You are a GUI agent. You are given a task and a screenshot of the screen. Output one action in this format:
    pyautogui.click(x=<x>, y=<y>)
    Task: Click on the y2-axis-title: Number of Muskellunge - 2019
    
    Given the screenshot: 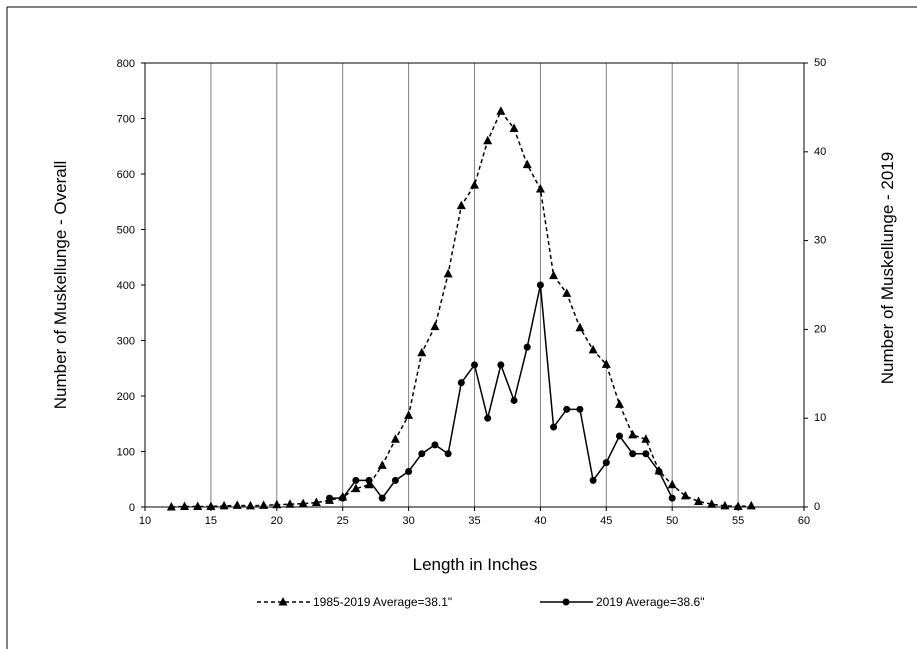 What is the action you would take?
    pyautogui.click(x=887, y=268)
    